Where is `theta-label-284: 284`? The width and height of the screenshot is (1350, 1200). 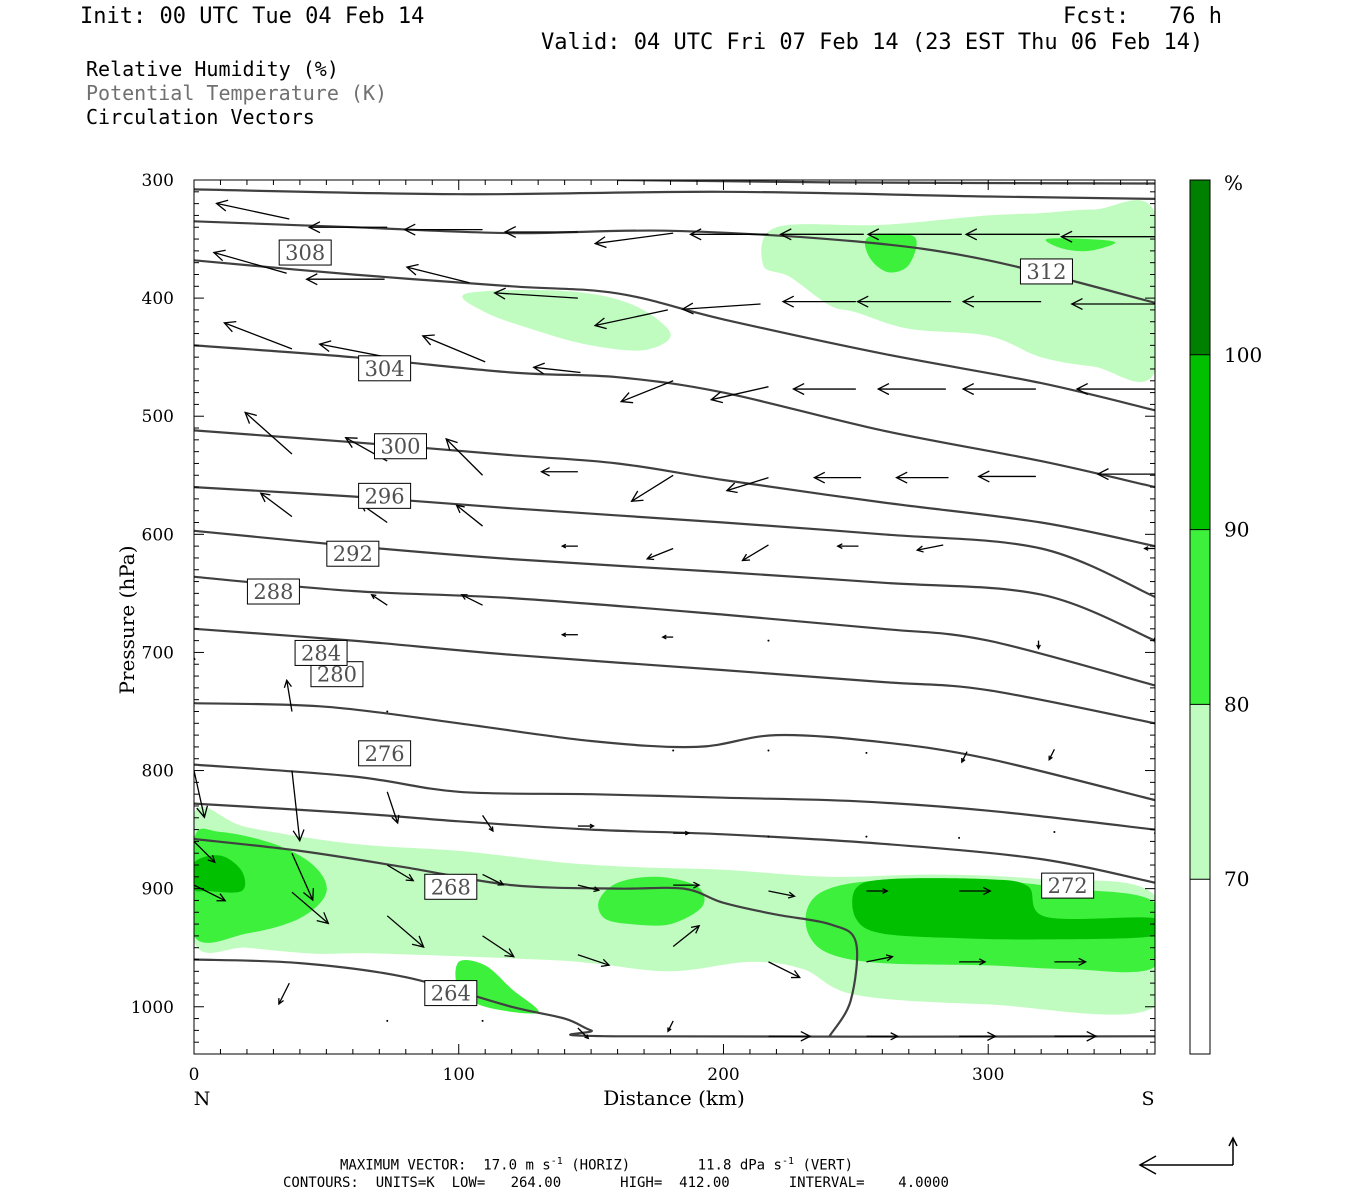 theta-label-284: 284 is located at coordinates (321, 652).